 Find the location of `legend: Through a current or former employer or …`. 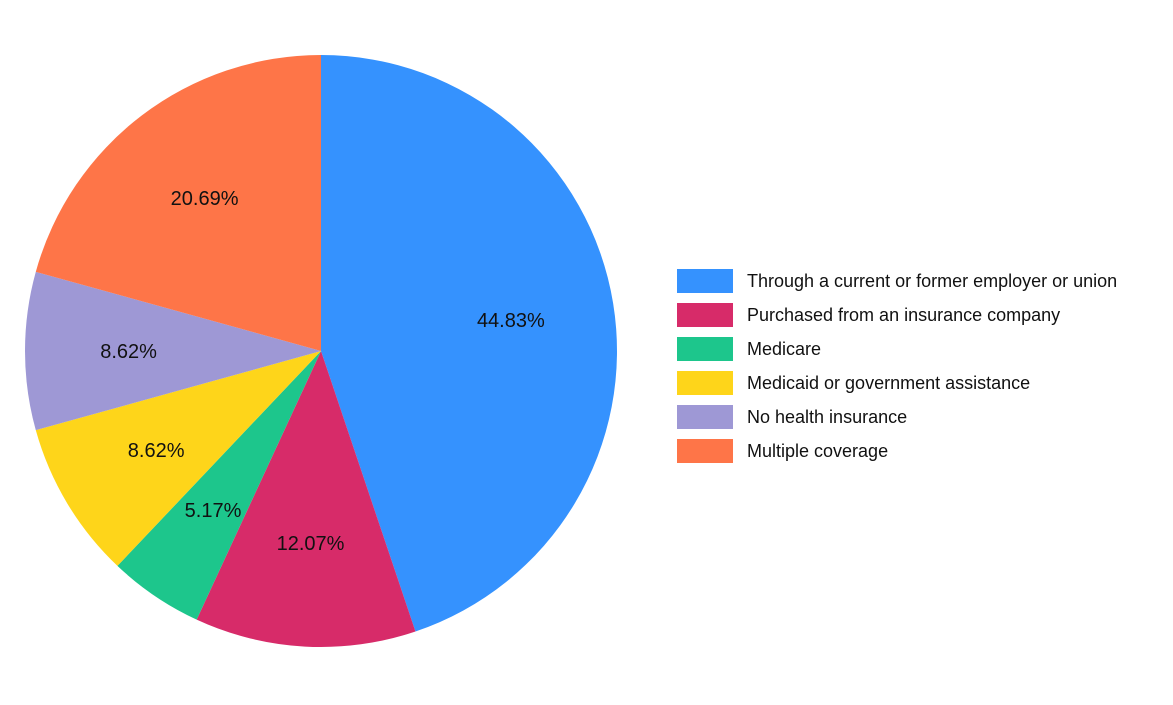

legend: Through a current or former employer or … is located at coordinates (897, 366).